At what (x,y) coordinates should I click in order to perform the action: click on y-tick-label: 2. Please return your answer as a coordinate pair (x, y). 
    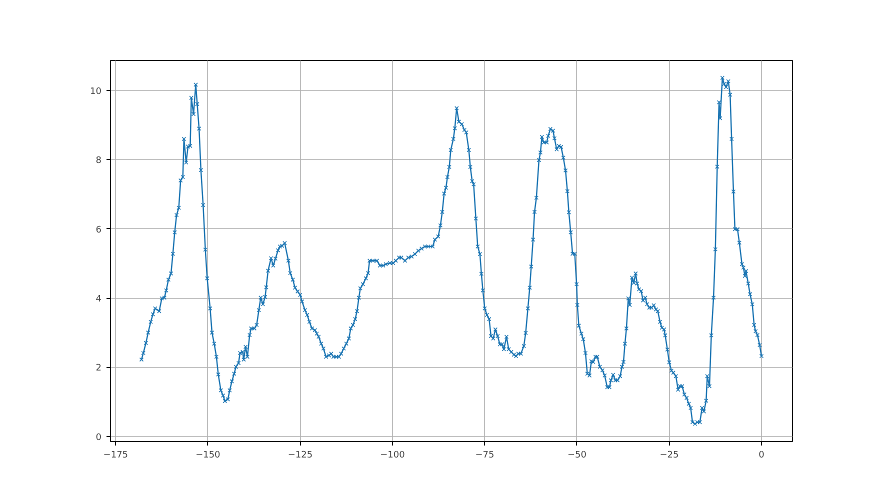
    Looking at the image, I should click on (99, 369).